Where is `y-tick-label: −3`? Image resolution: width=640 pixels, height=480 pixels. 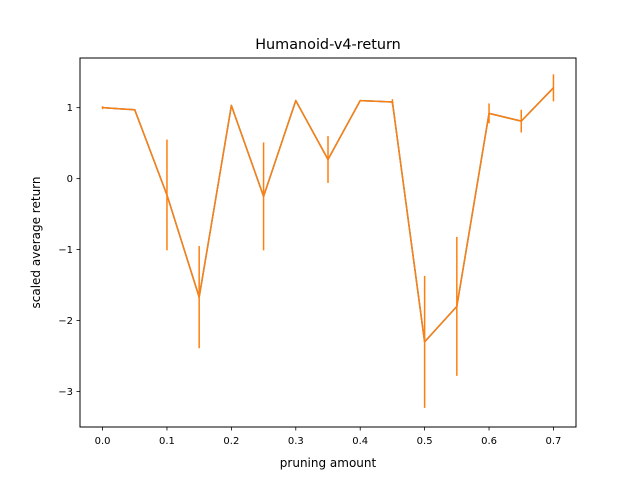 y-tick-label: −3 is located at coordinates (65, 392).